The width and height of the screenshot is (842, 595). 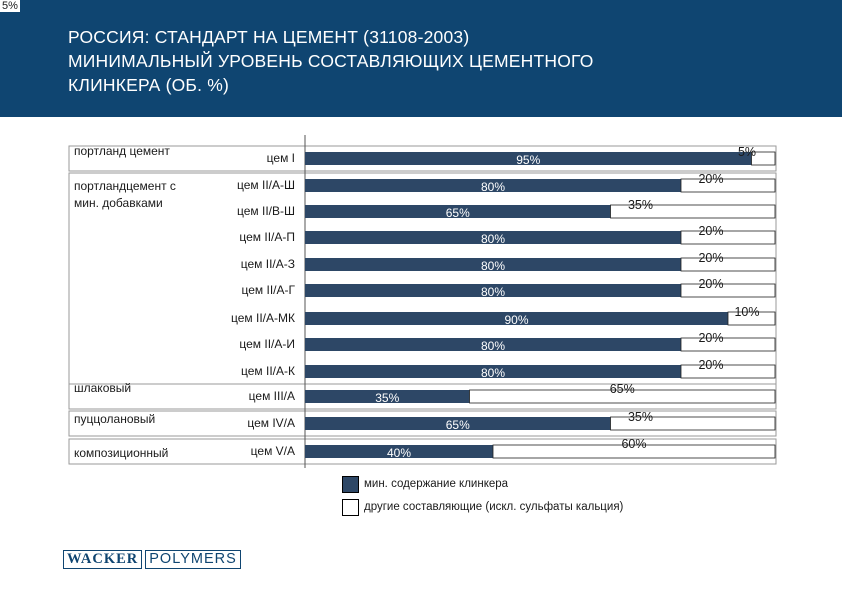 I want to click on category-label: цем II/А-З, so click(x=268, y=264).